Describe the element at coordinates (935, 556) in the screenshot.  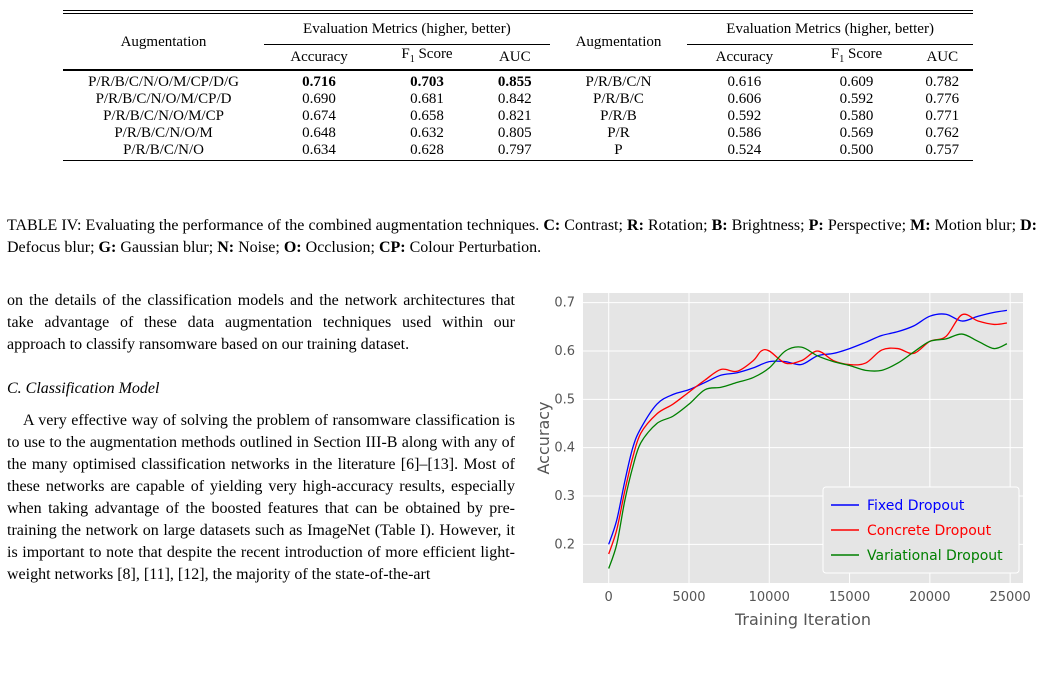
I see `legend-label: Variational Dropout` at that location.